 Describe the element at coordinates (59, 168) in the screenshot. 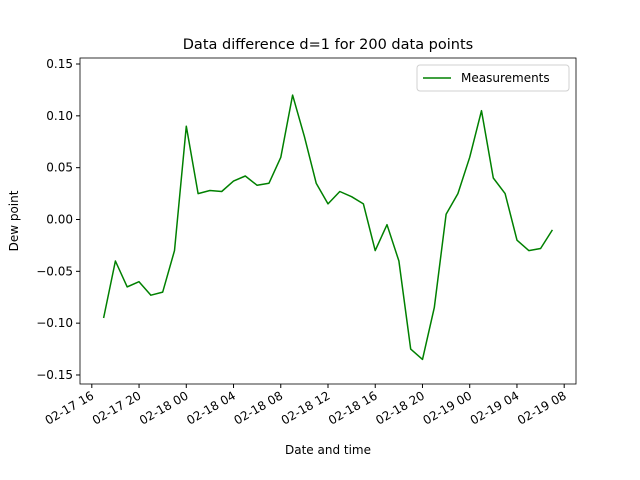

I see `y-tick-label: 0.05` at that location.